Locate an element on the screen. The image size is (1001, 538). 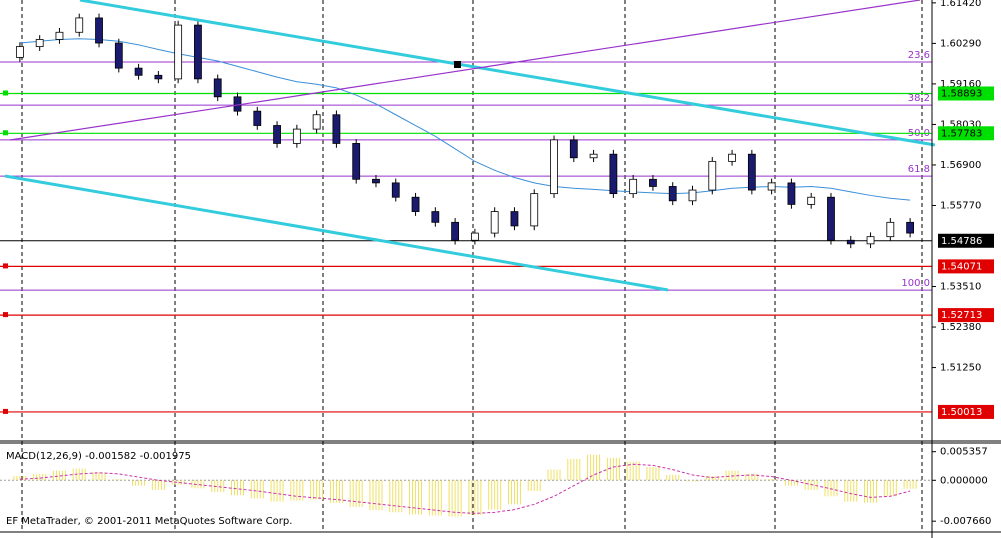
y-tick-label: 0.000000 is located at coordinates (964, 480).